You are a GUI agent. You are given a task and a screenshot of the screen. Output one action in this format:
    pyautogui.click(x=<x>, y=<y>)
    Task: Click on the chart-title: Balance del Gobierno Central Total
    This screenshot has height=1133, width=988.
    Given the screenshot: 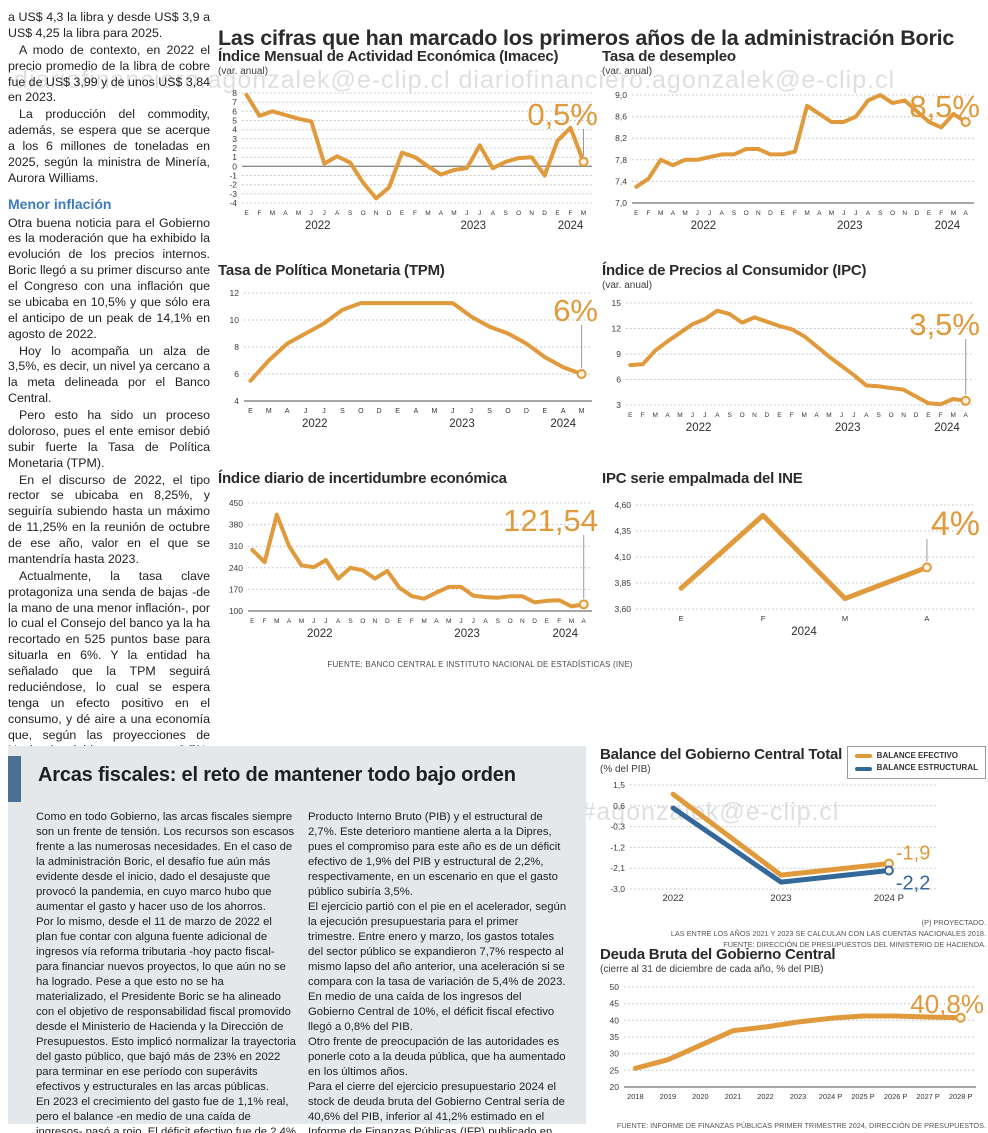 What is the action you would take?
    pyautogui.click(x=721, y=754)
    